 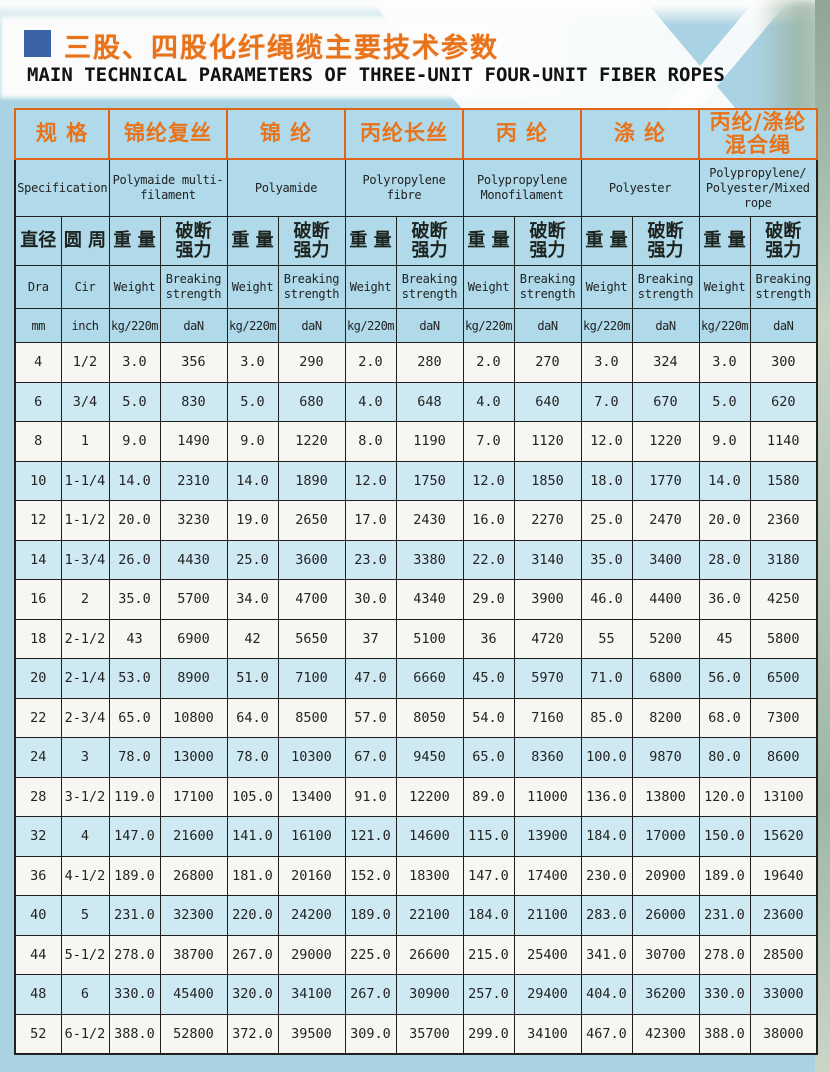 What do you see at coordinates (193, 757) in the screenshot?
I see `strength-cell: 13000` at bounding box center [193, 757].